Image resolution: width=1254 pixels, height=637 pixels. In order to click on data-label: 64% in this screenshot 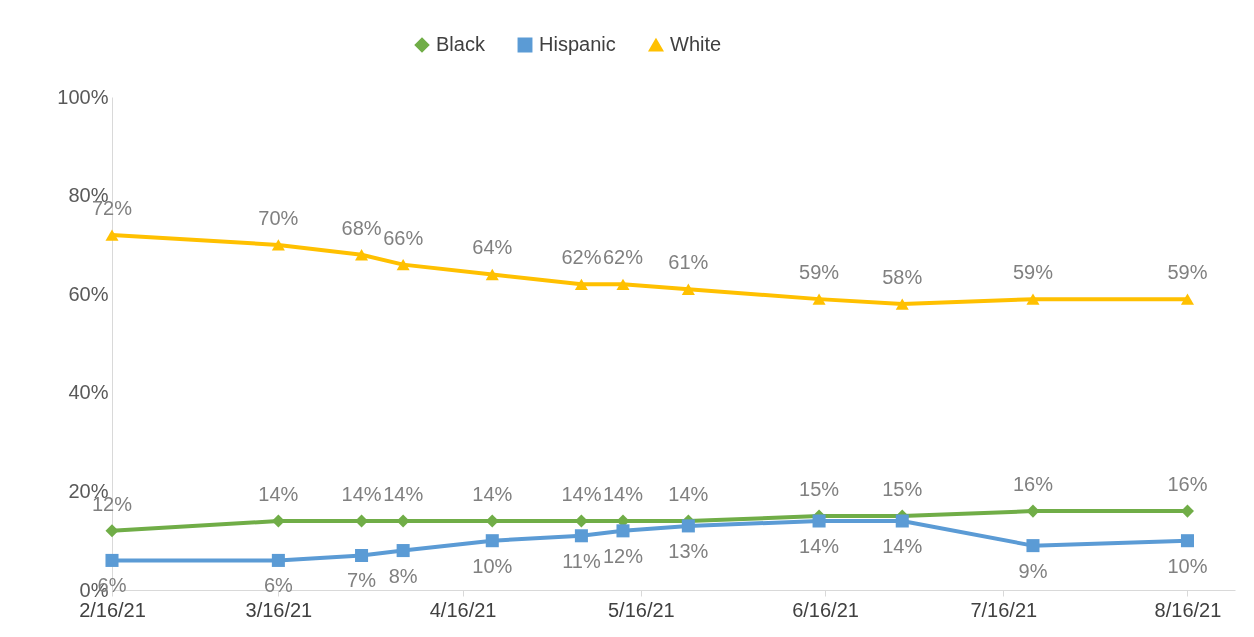, I will do `click(492, 247)`.